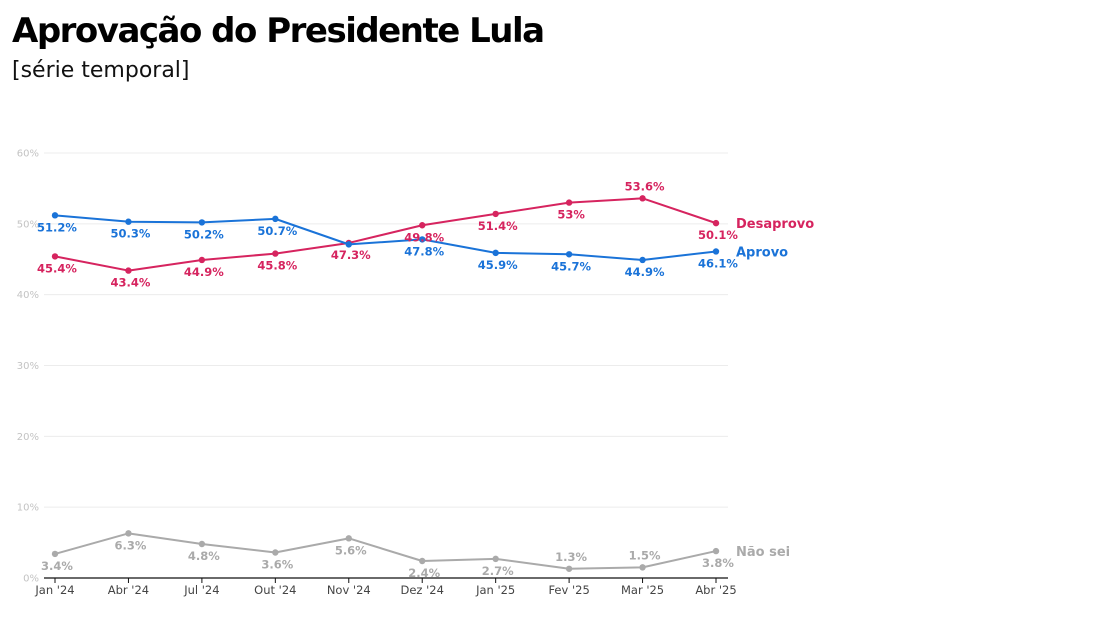 This screenshot has height=627, width=1115. I want to click on x-tick-label: Out '24, so click(275, 590).